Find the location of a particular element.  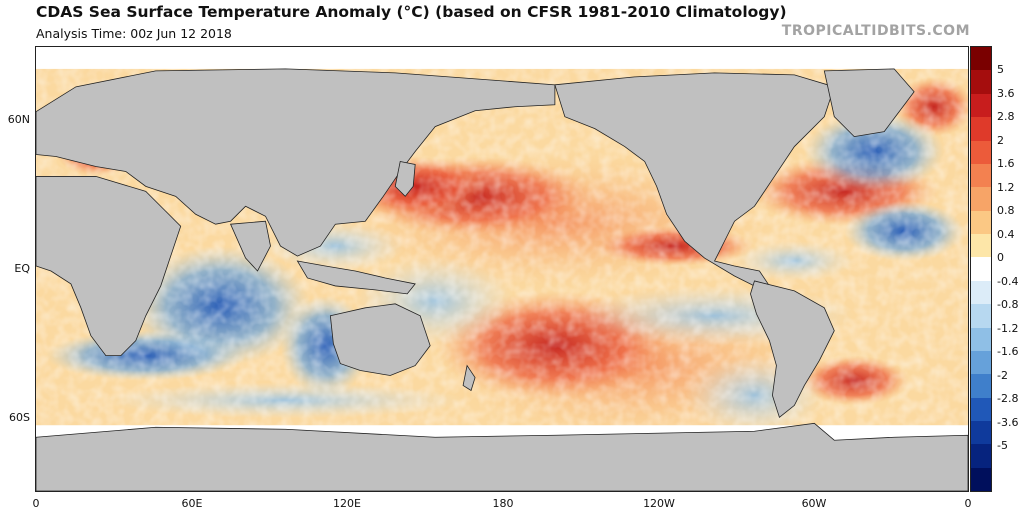

colorbar-label: -1.2 is located at coordinates (1008, 328).